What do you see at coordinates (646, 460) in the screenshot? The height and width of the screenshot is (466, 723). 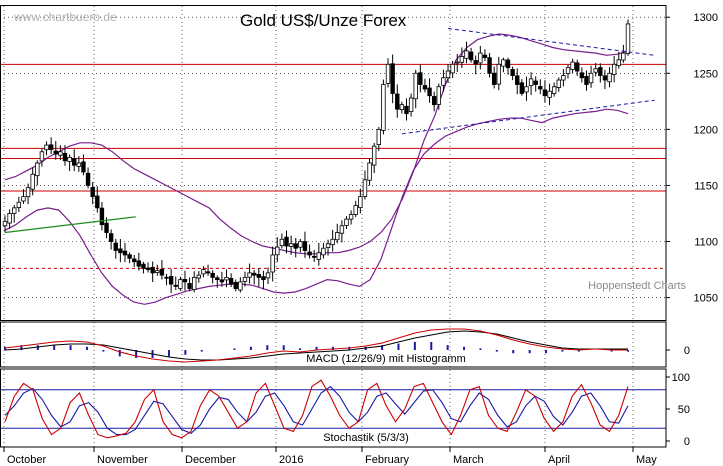 I see `x-tick-label: May` at bounding box center [646, 460].